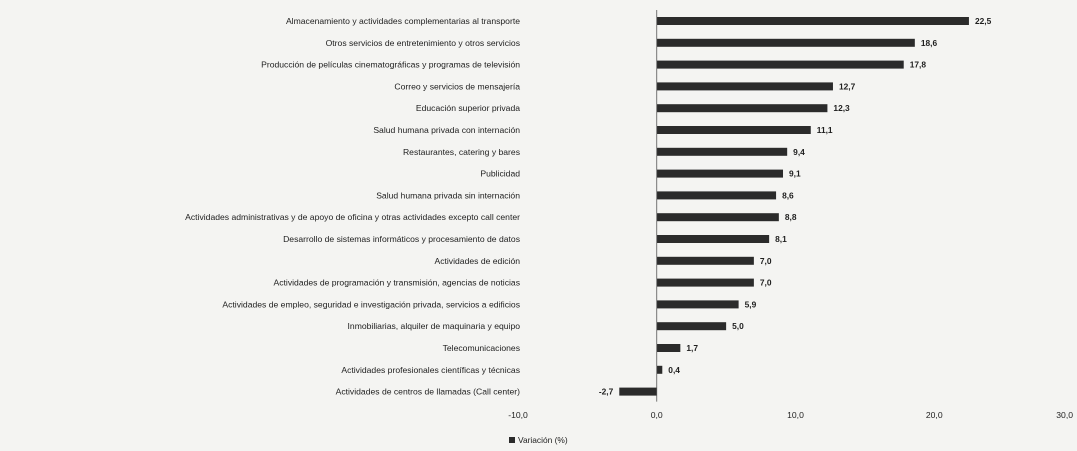 The height and width of the screenshot is (451, 1077). What do you see at coordinates (692, 348) in the screenshot?
I see `value-label: 1,7` at bounding box center [692, 348].